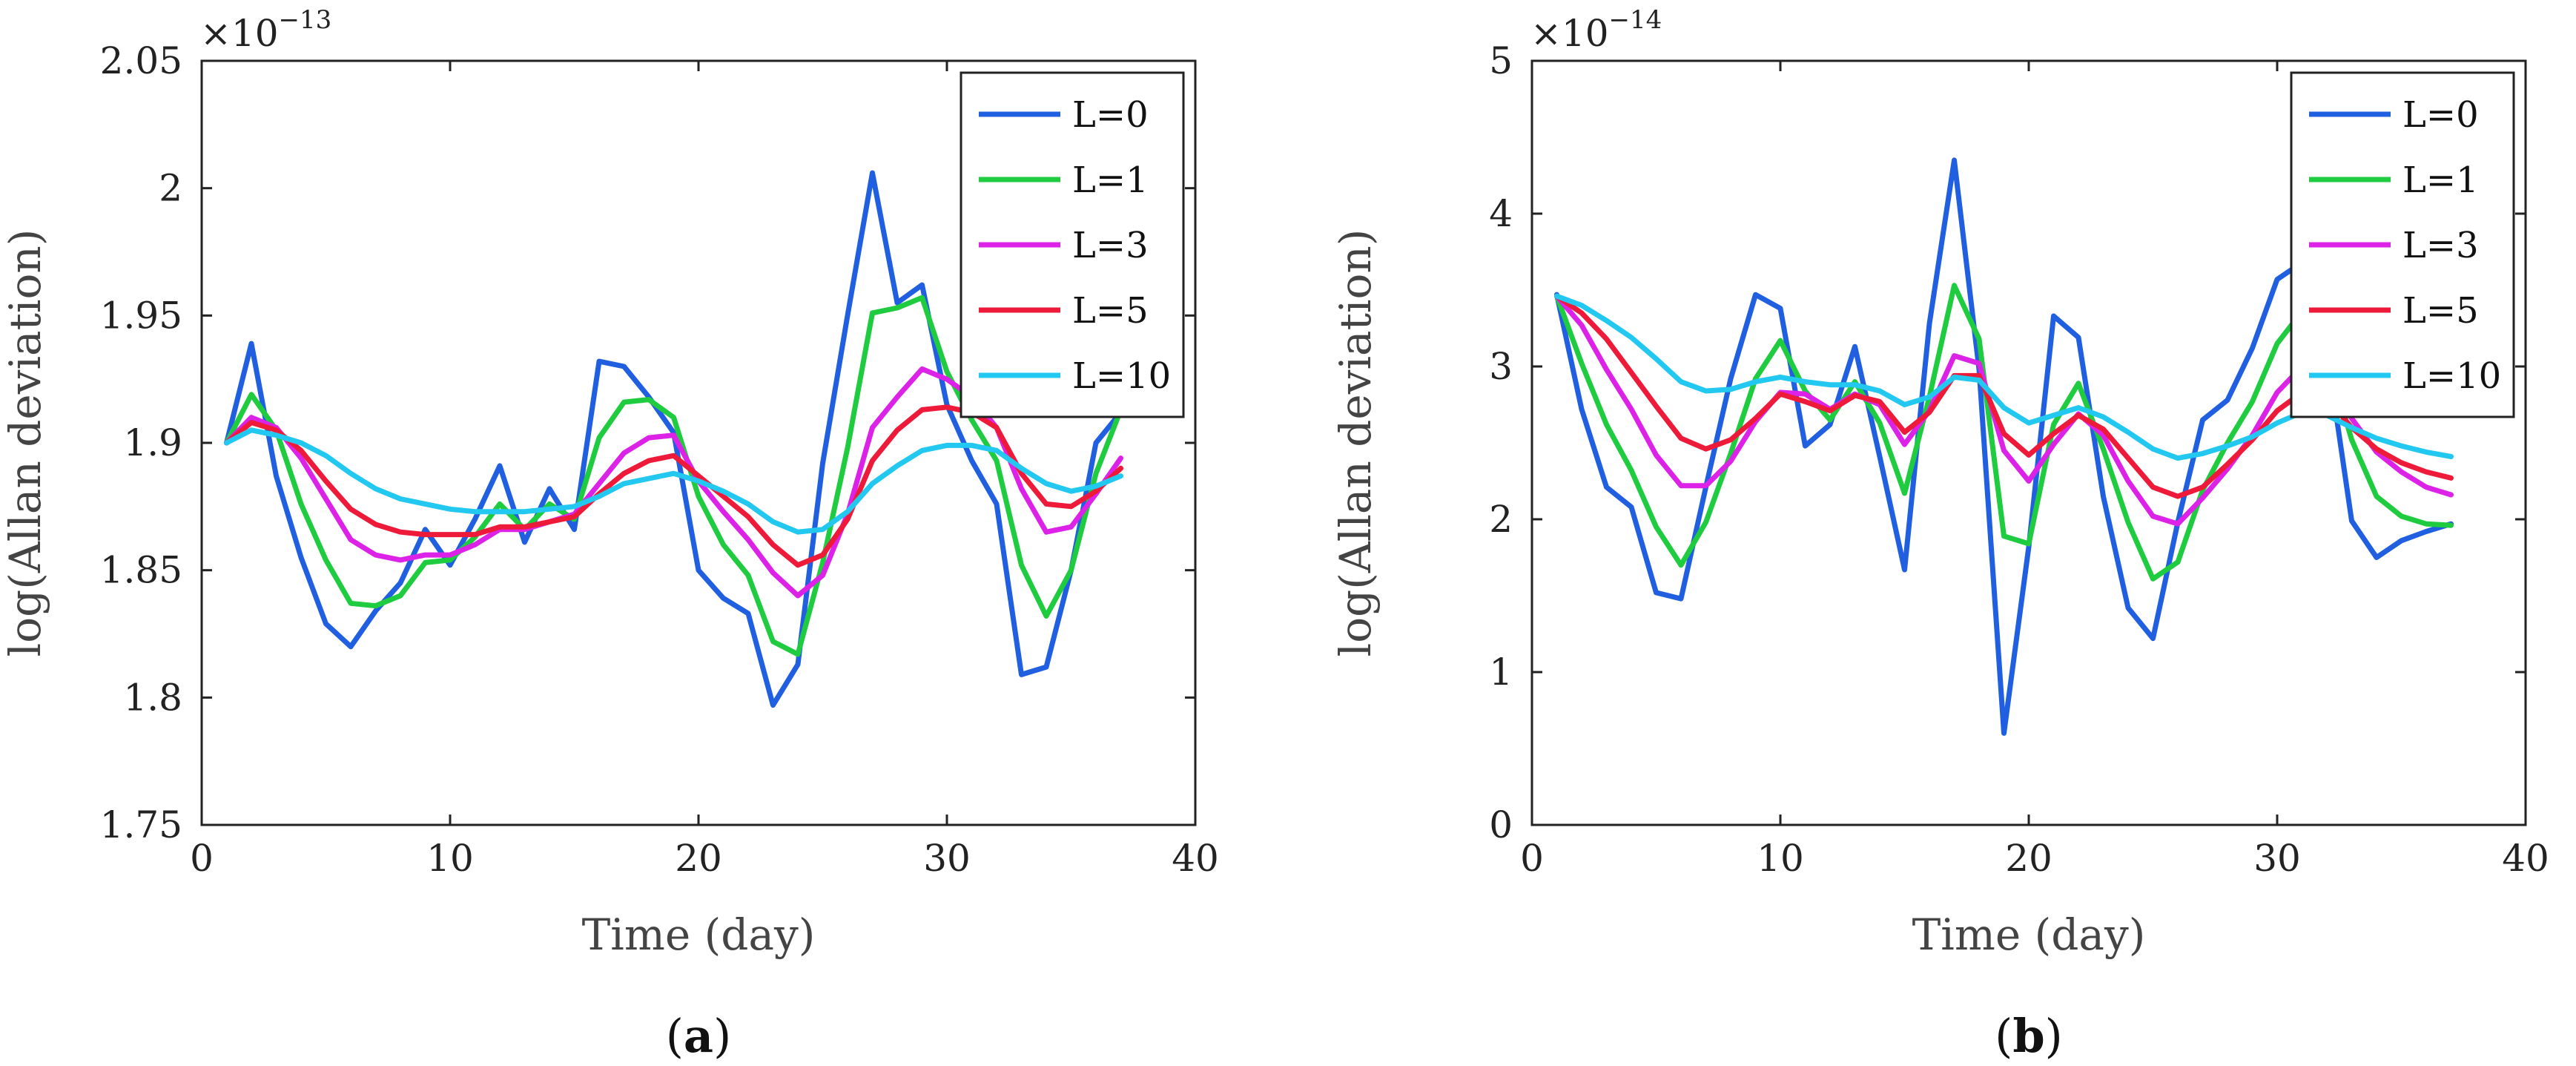 Image resolution: width=2576 pixels, height=1066 pixels. Describe the element at coordinates (2028, 858) in the screenshot. I see `panel-b-x-tick-label: 20` at that location.